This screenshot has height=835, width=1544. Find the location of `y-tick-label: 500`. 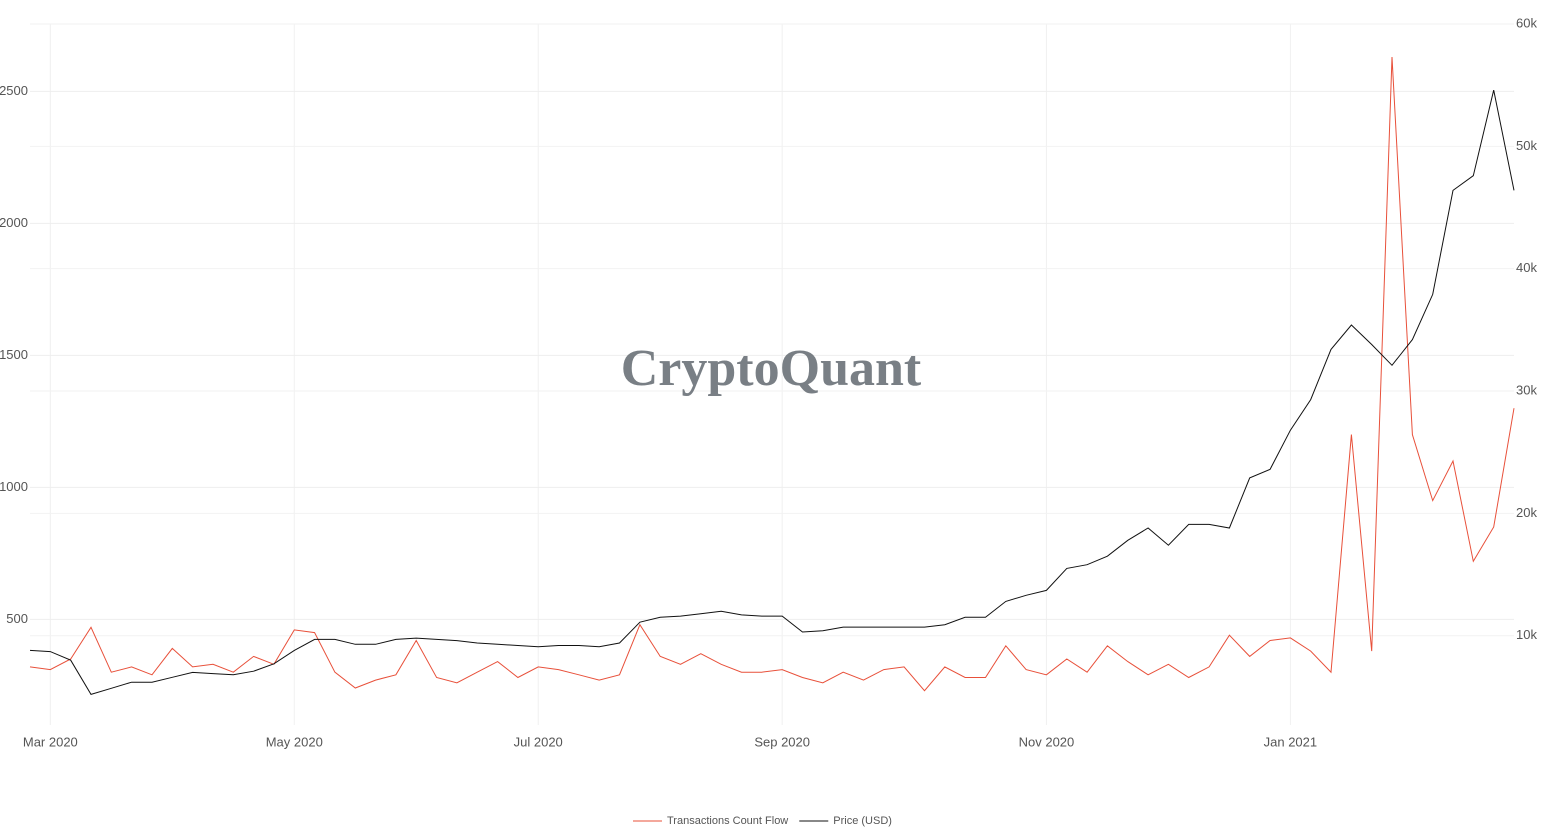

y-tick-label: 500 is located at coordinates (17, 618).